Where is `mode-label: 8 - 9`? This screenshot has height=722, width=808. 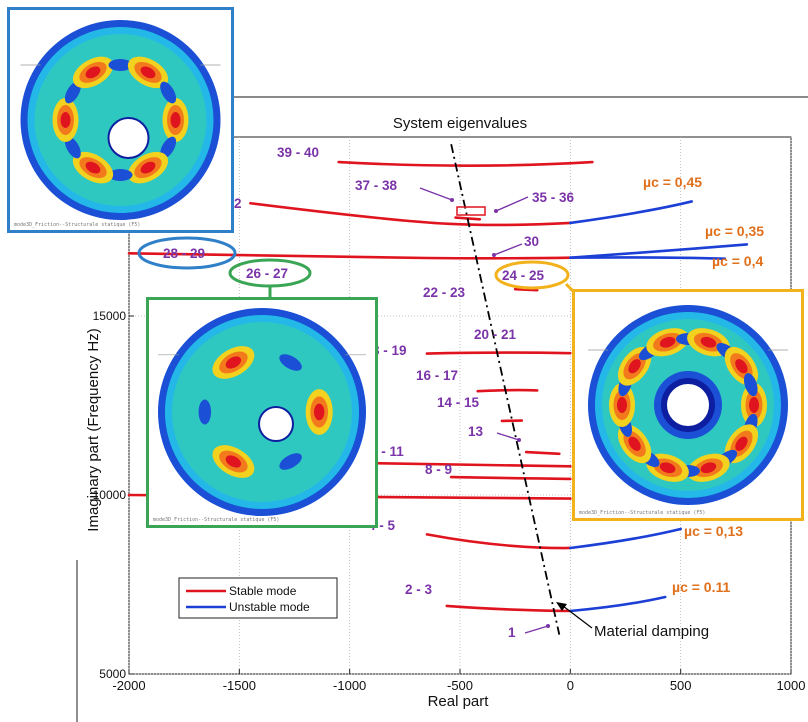
mode-label: 8 - 9 is located at coordinates (438, 469).